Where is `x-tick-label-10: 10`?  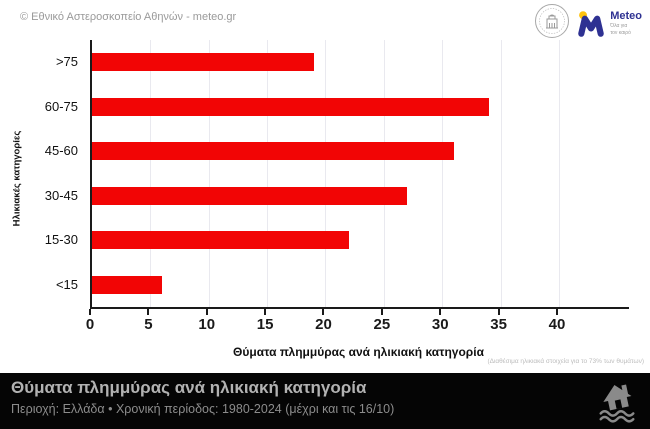
x-tick-label-10: 10 is located at coordinates (207, 324).